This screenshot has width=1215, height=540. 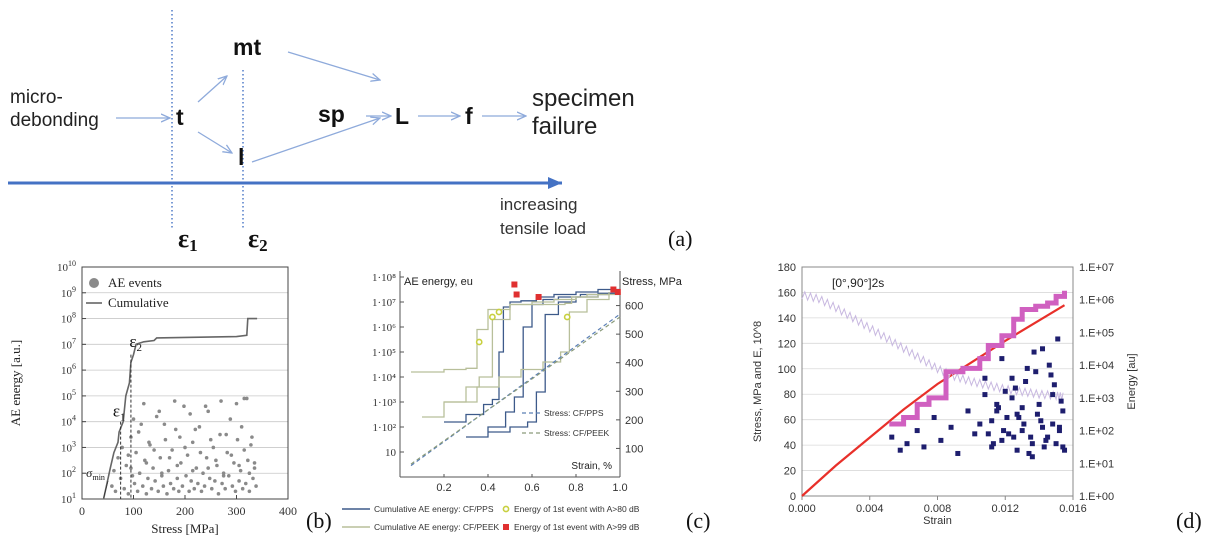 What do you see at coordinates (443, 488) in the screenshot?
I see `x-tick-c: 0.2` at bounding box center [443, 488].